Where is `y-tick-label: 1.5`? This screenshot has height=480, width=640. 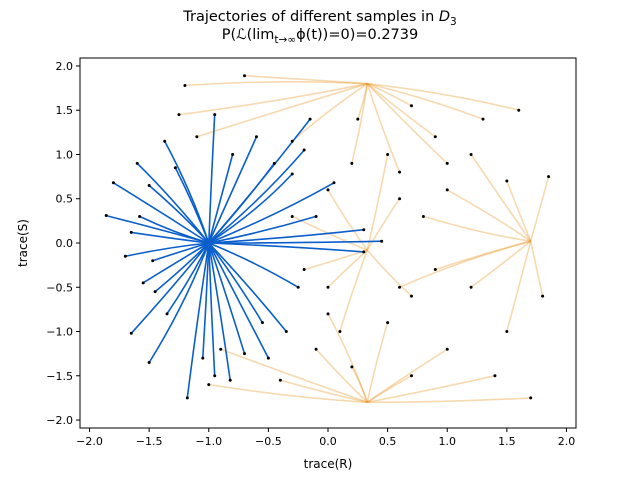
y-tick-label: 1.5 is located at coordinates (65, 110).